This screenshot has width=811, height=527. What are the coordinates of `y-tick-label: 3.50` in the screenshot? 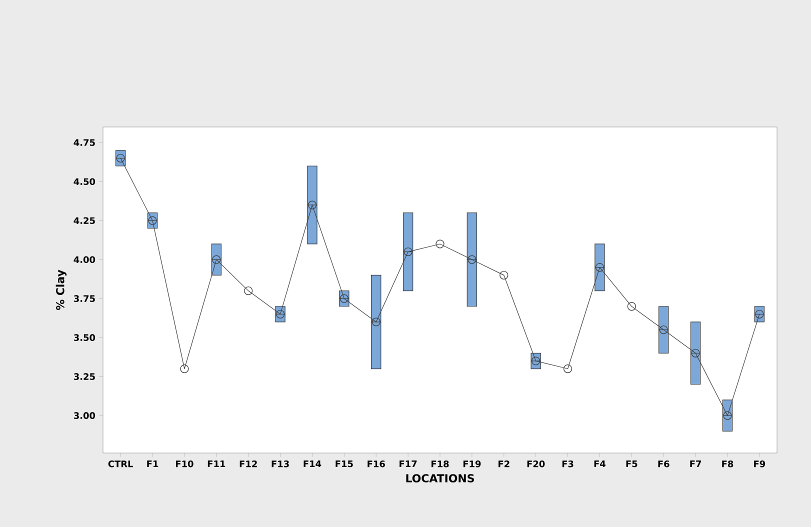 It's located at (85, 337).